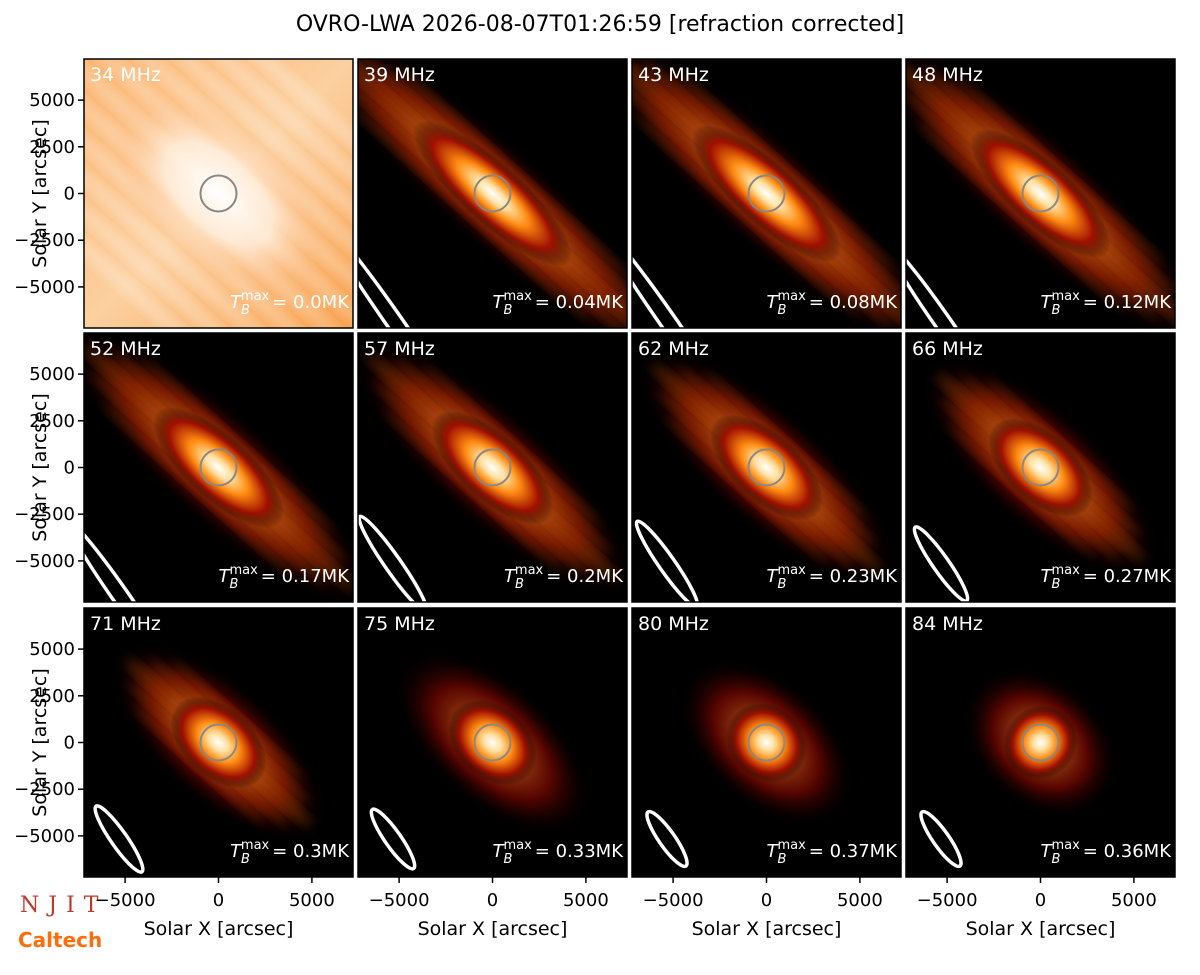 This screenshot has width=1200, height=975. I want to click on panel-label: 52 MHz, so click(125, 349).